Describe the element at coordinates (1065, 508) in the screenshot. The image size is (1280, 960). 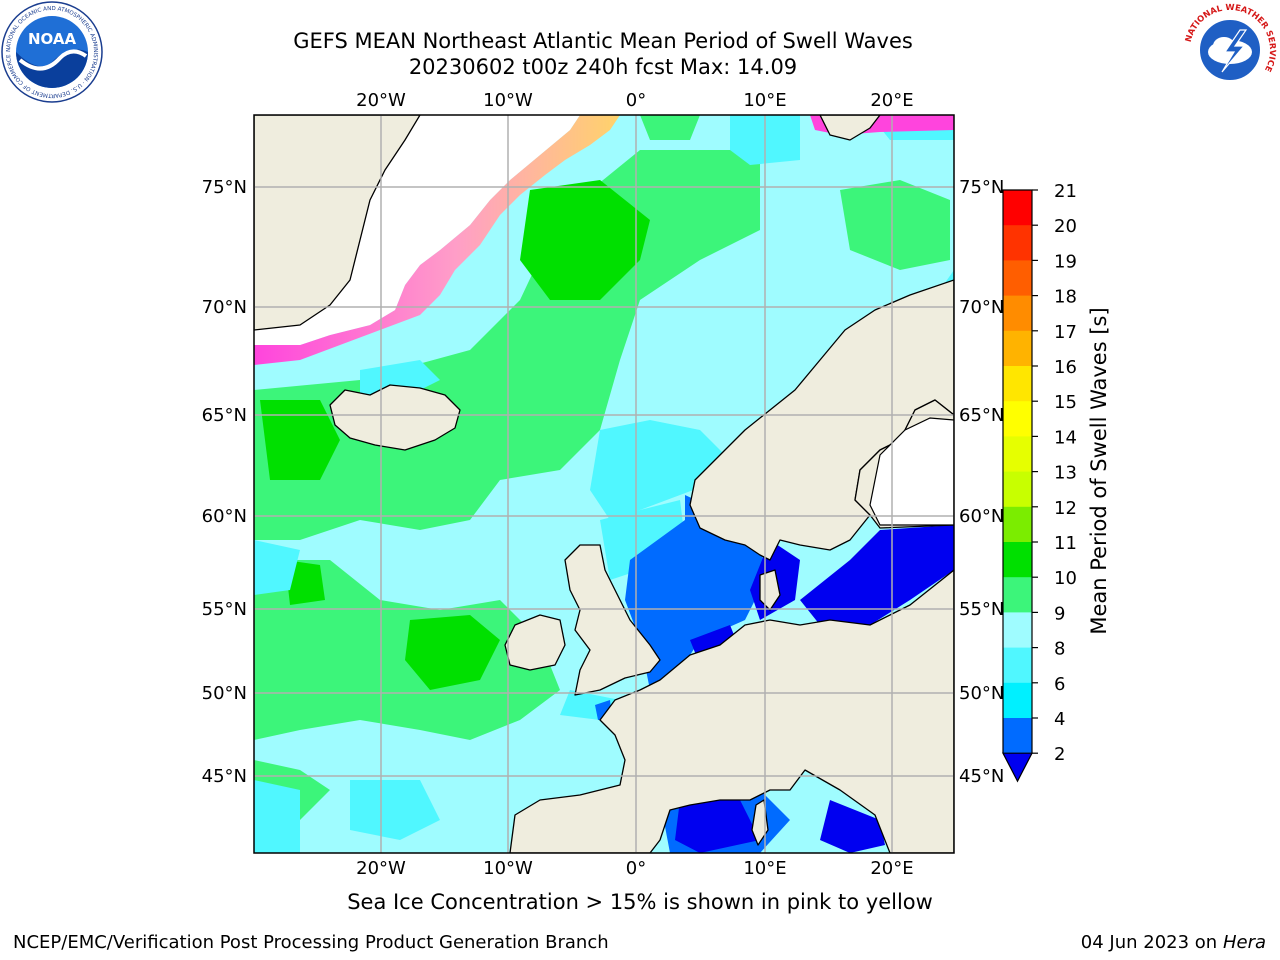
I see `colorbar-tick-label: 12` at that location.